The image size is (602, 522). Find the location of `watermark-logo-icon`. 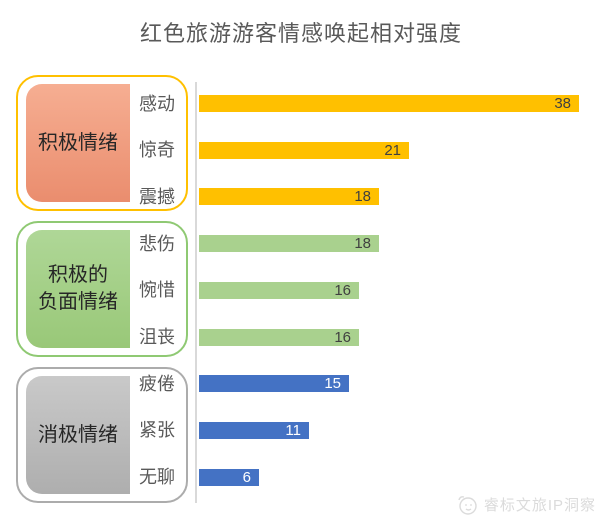

watermark-logo-icon is located at coordinates (467, 505).